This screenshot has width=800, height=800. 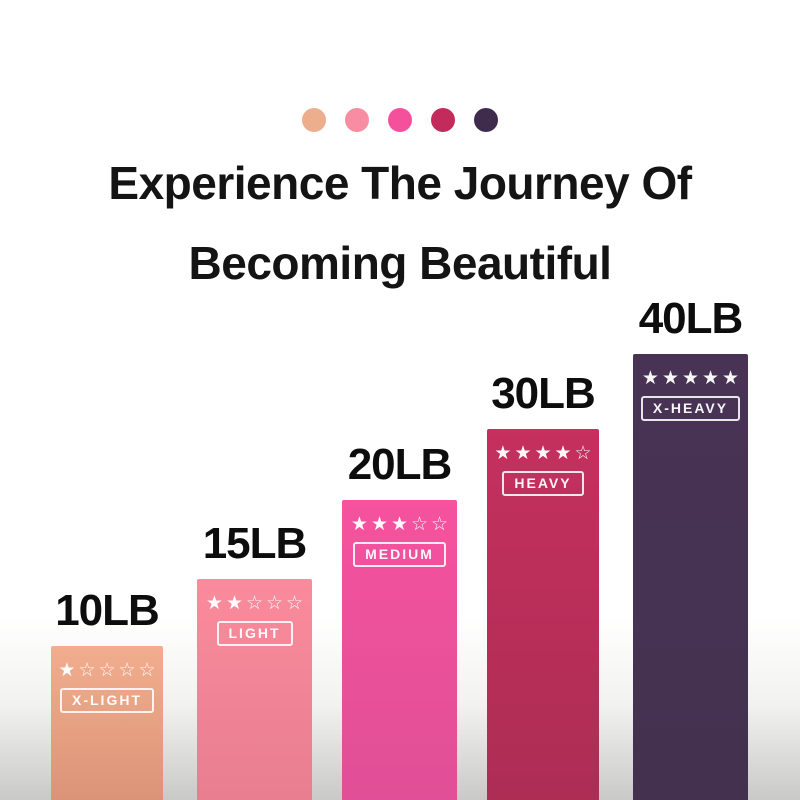 I want to click on star-rating-5-of-5: ★★★★★, so click(x=692, y=378).